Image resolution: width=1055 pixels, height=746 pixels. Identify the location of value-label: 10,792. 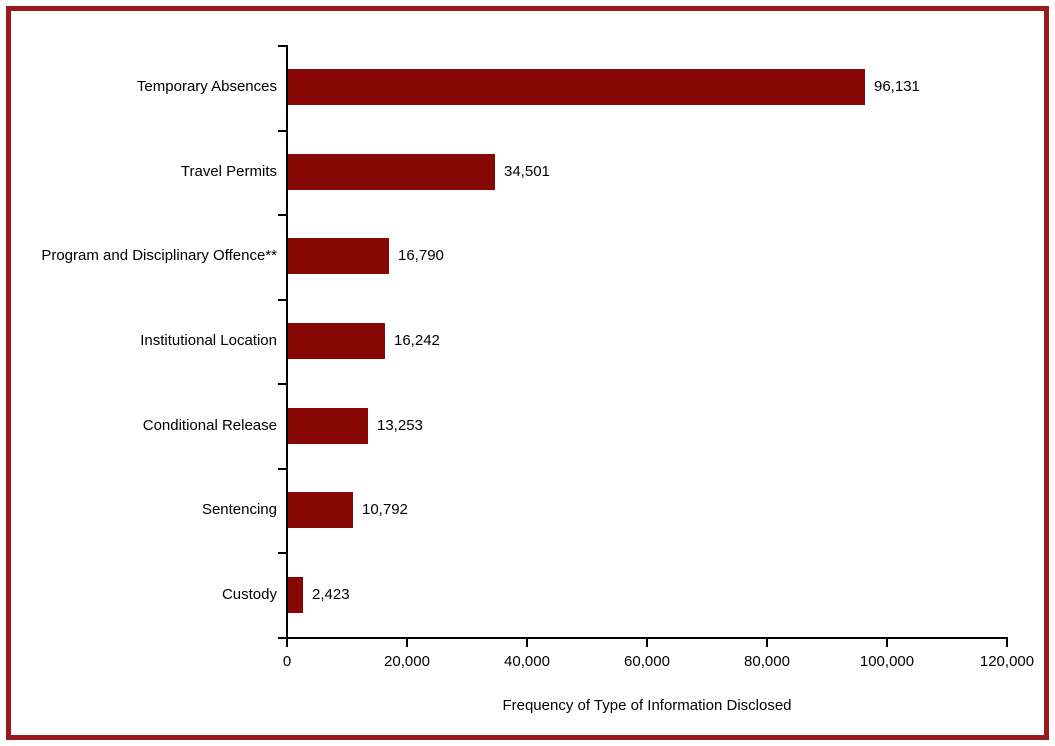
(385, 510).